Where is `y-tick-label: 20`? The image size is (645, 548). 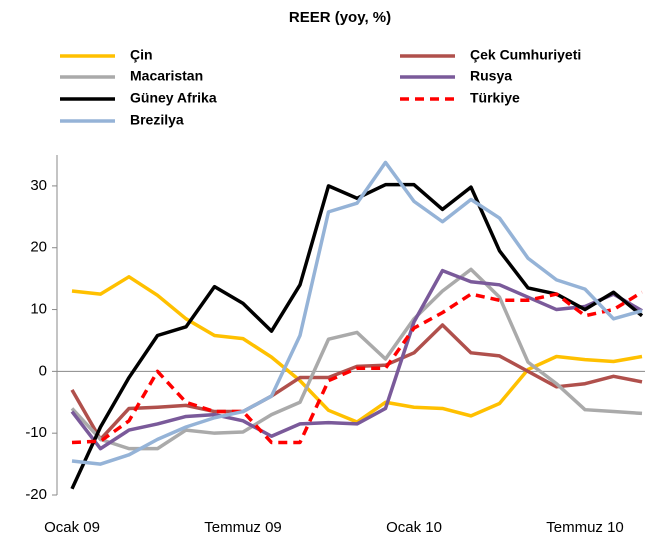
y-tick-label: 20 is located at coordinates (38, 247).